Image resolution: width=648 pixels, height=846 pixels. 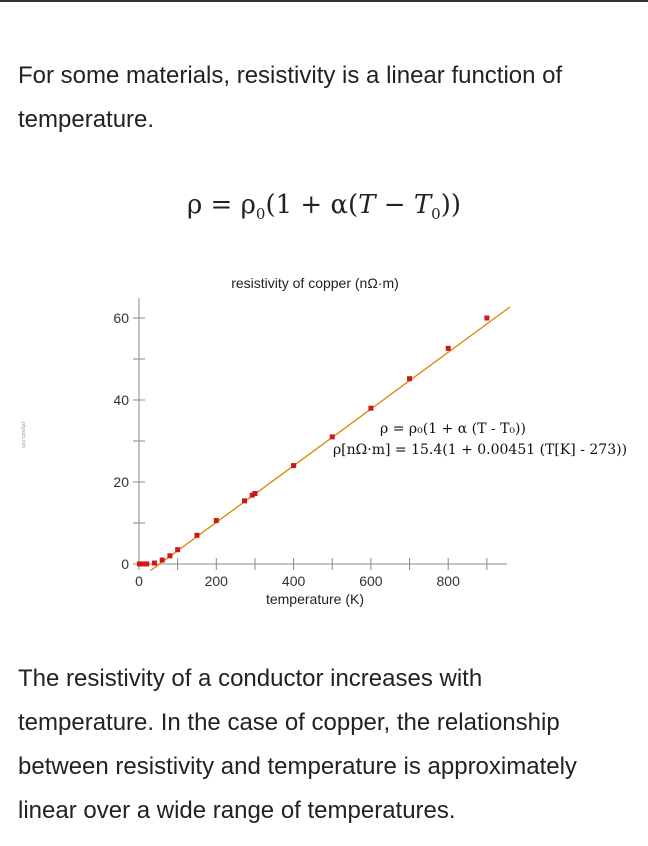 I want to click on x-tick-label: 600, so click(x=371, y=581).